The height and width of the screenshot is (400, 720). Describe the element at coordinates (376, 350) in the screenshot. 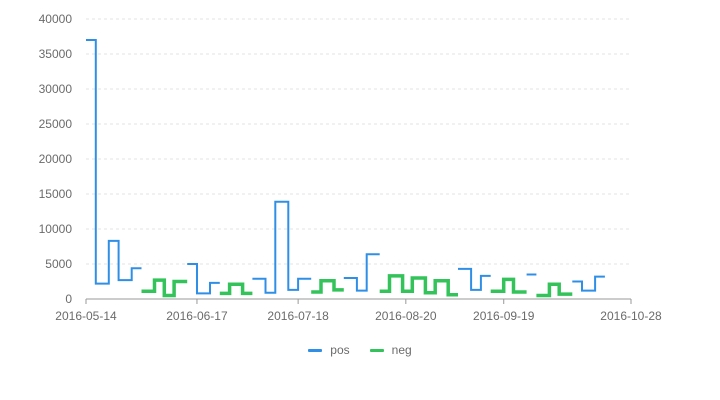

I see `legend-swatch-neg` at that location.